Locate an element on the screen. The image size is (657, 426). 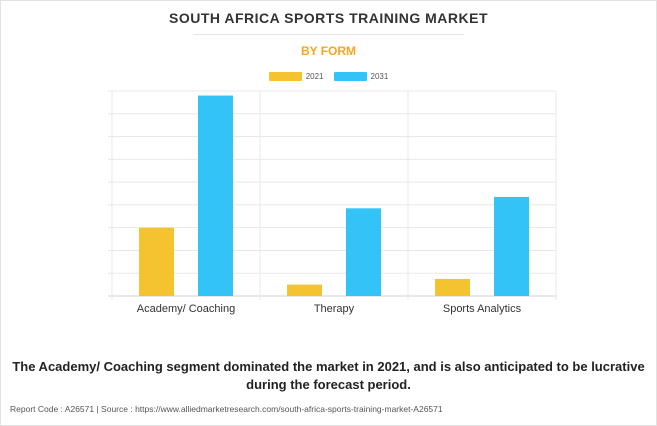
x-tick-label: Academy/ Coaching is located at coordinates (186, 309).